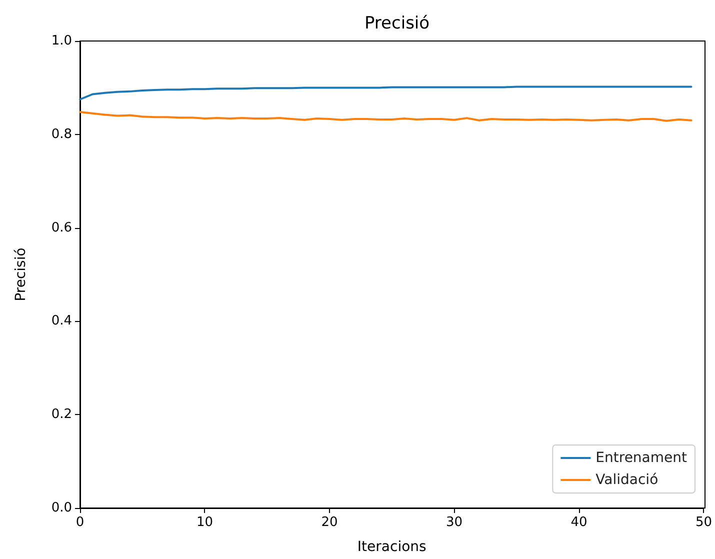  Describe the element at coordinates (627, 480) in the screenshot. I see `legend-label: Validació` at that location.